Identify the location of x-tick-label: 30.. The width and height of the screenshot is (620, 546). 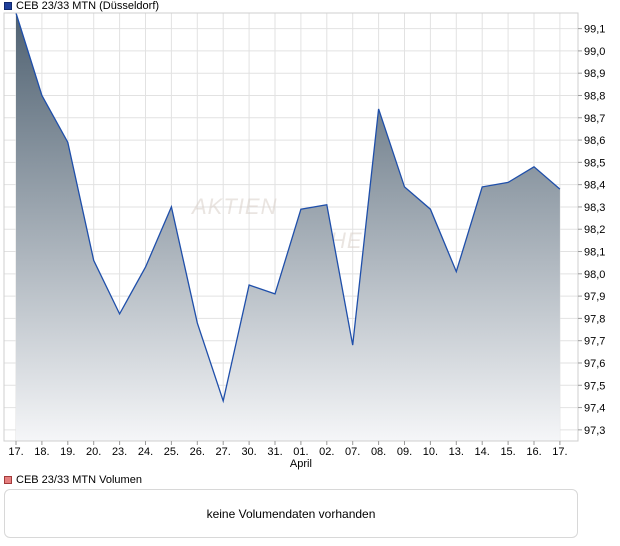
(248, 452).